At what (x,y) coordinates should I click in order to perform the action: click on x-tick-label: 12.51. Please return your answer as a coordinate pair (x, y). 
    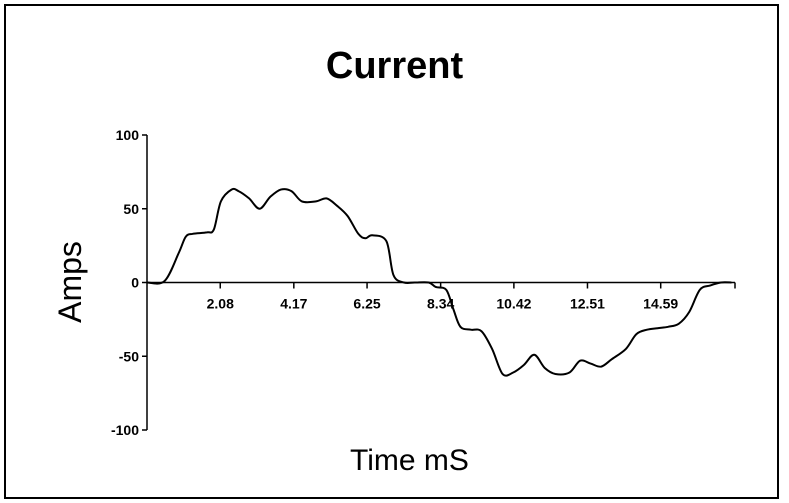
    Looking at the image, I should click on (587, 304).